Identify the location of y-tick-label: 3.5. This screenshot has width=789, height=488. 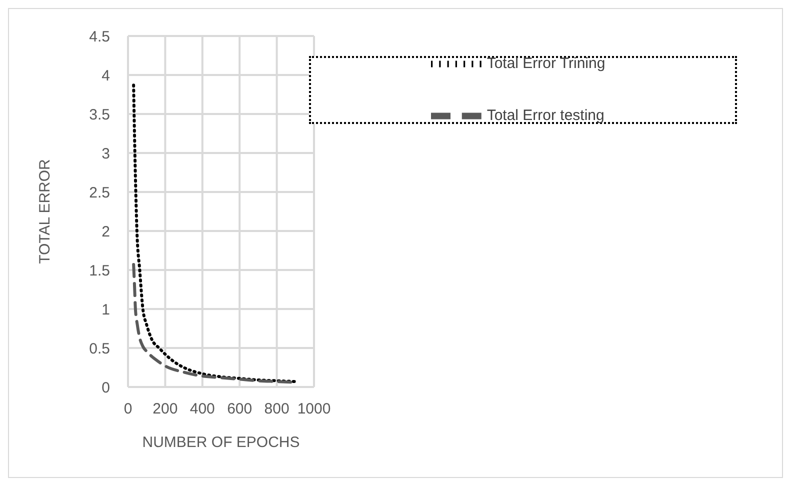
(99, 115).